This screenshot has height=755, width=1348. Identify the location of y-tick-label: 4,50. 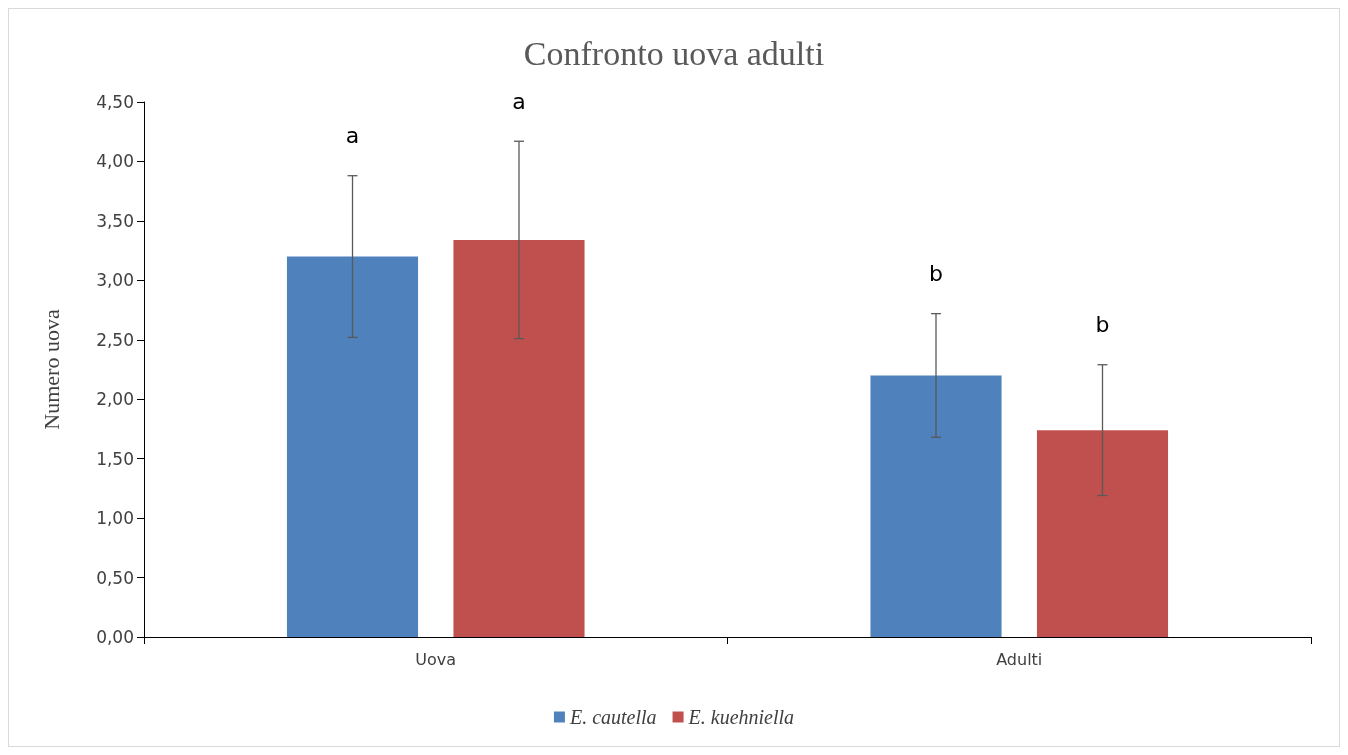
(115, 102).